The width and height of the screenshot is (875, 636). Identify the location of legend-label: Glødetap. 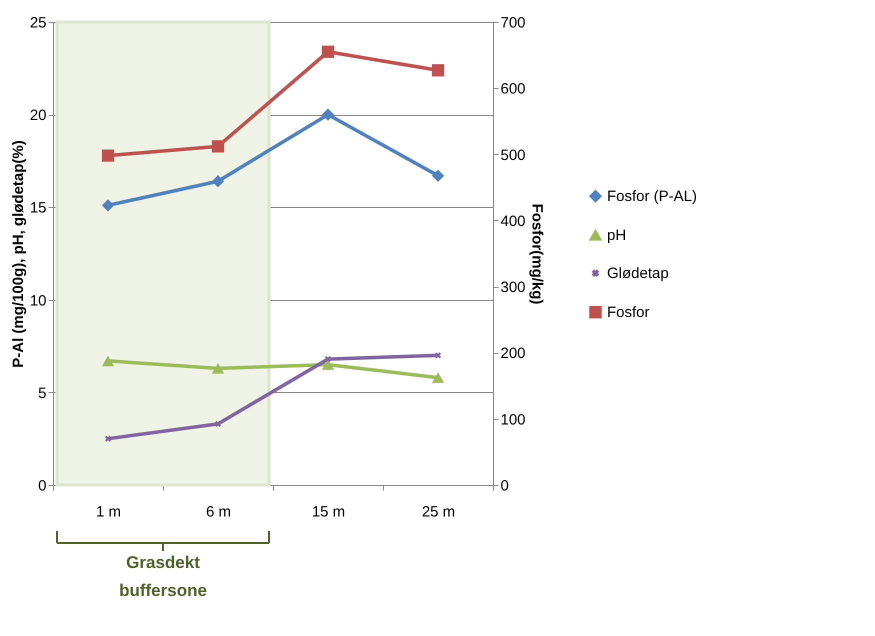
(638, 273).